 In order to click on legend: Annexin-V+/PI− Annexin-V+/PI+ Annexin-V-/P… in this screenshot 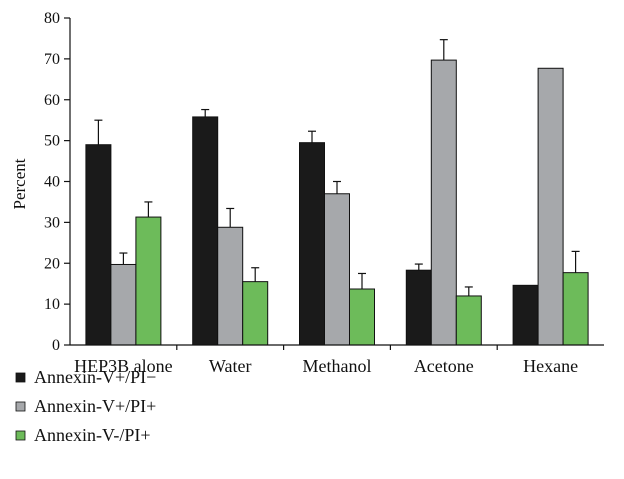, I will do `click(85, 406)`.